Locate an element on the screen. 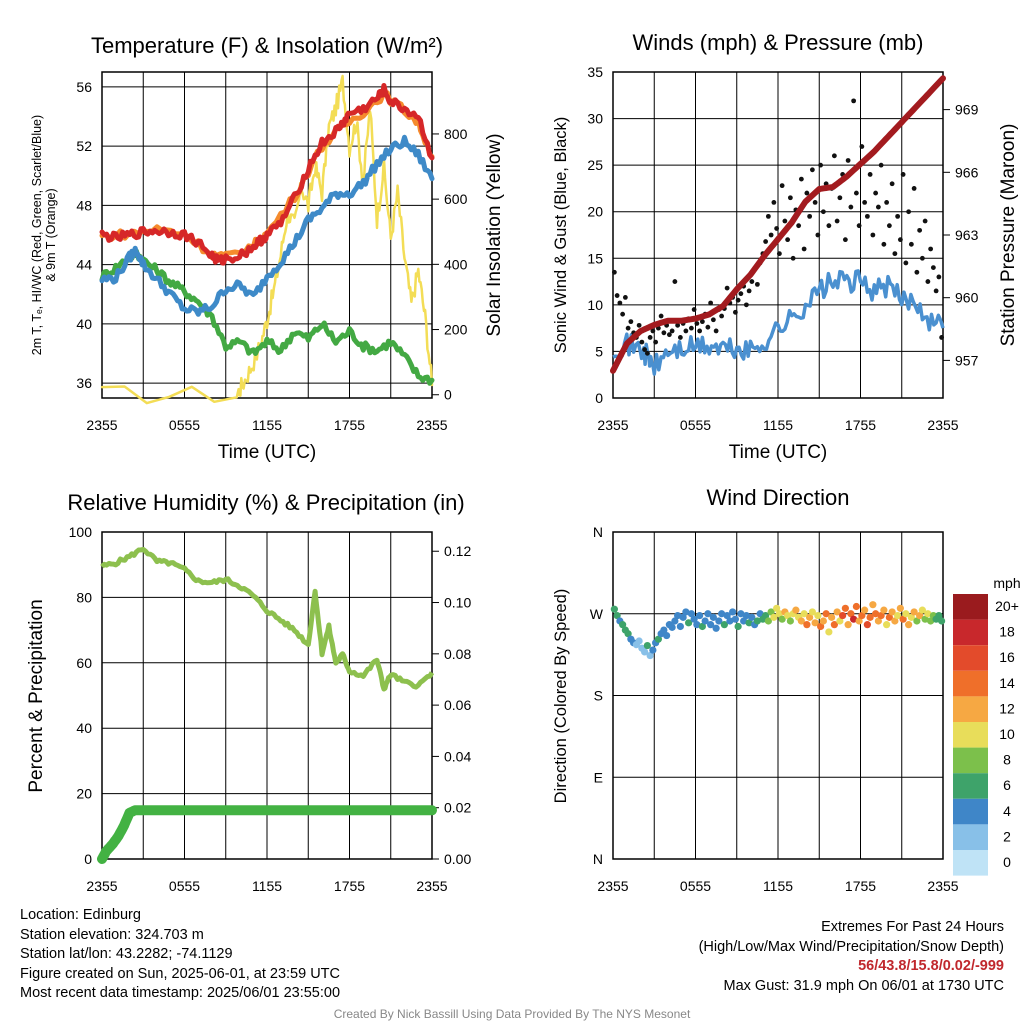 This screenshot has height=1024, width=1024. temp-ytick-label: 44 is located at coordinates (84, 265).